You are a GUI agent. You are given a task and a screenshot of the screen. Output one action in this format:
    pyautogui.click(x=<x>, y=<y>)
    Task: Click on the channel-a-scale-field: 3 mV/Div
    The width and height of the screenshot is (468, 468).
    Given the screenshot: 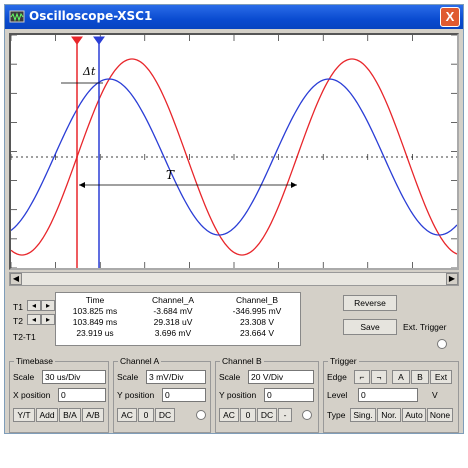 What is the action you would take?
    pyautogui.click(x=176, y=377)
    